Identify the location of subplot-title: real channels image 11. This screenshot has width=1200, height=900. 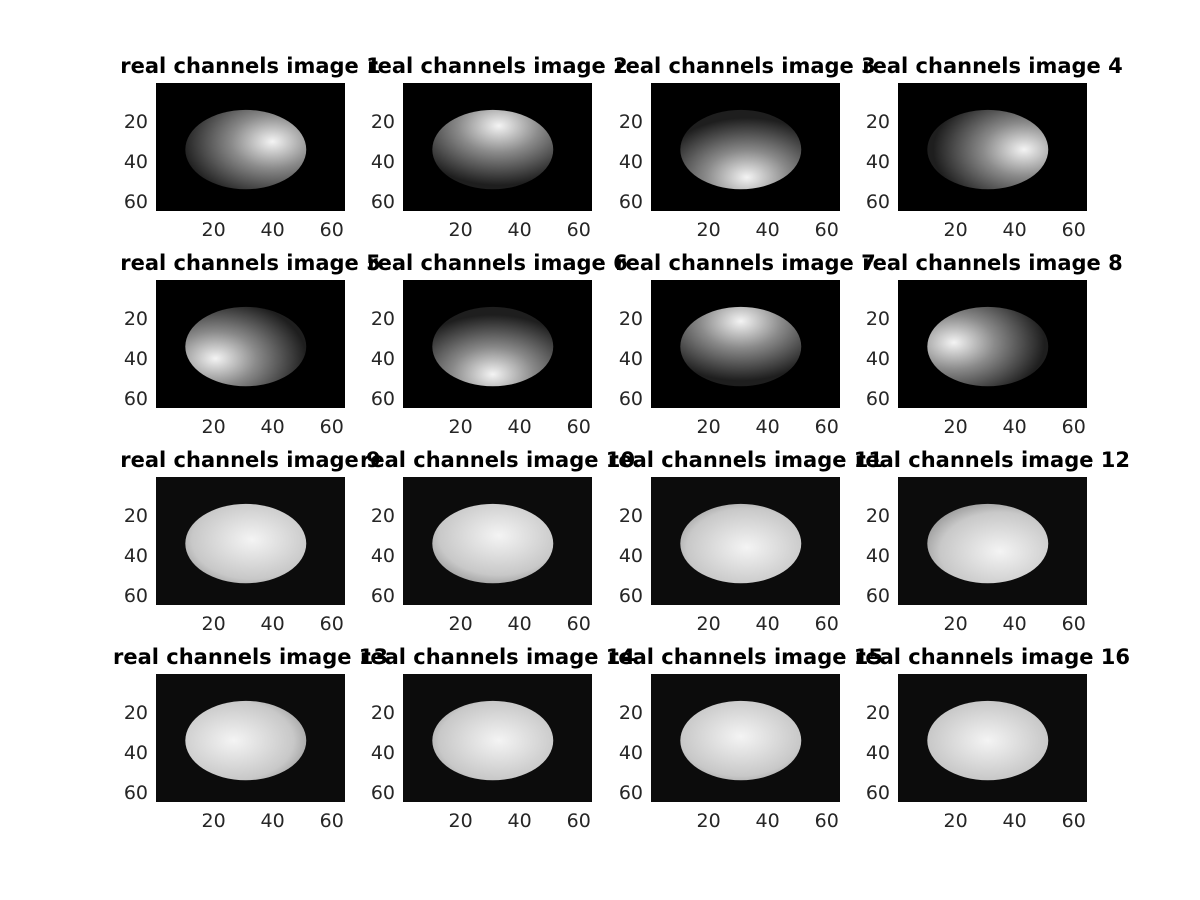
(745, 460).